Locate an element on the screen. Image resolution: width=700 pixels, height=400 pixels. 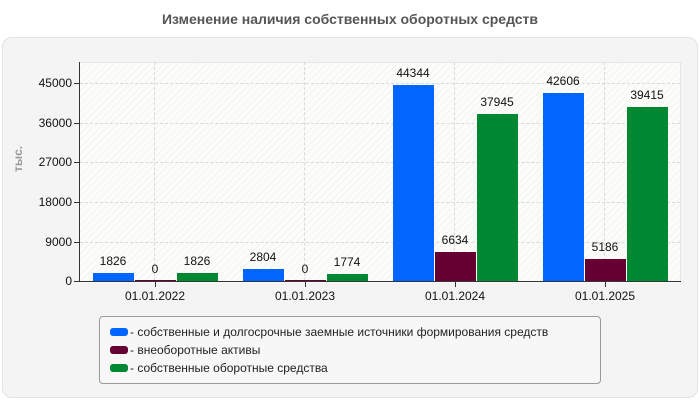
bar-sources-2024 is located at coordinates (413, 183).